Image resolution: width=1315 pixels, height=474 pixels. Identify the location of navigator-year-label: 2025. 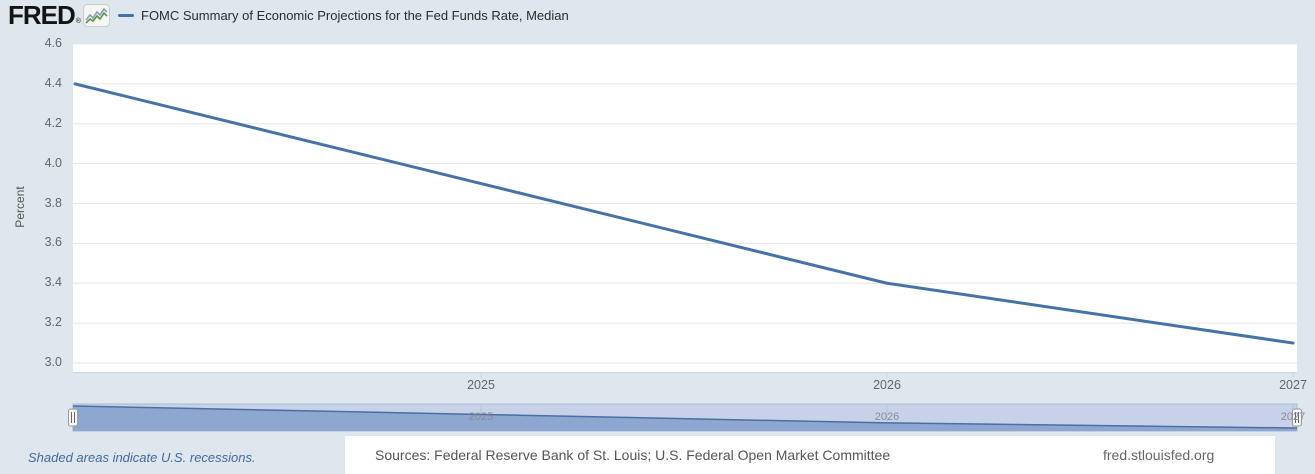
(481, 417).